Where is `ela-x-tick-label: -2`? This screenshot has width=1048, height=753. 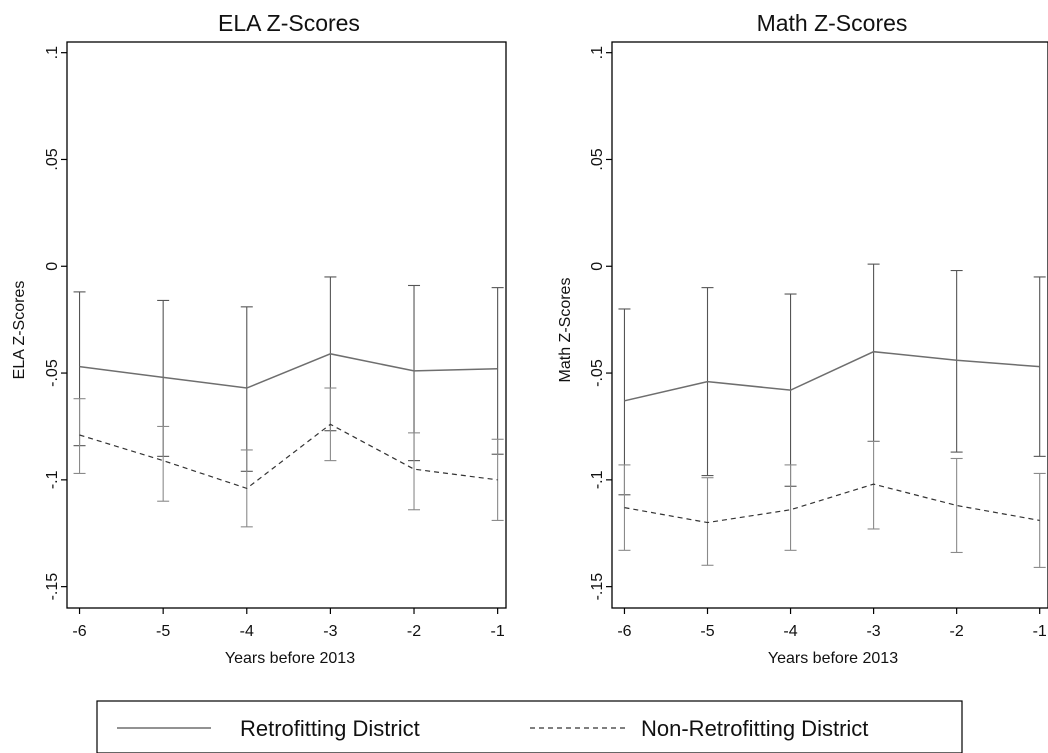 ela-x-tick-label: -2 is located at coordinates (414, 631).